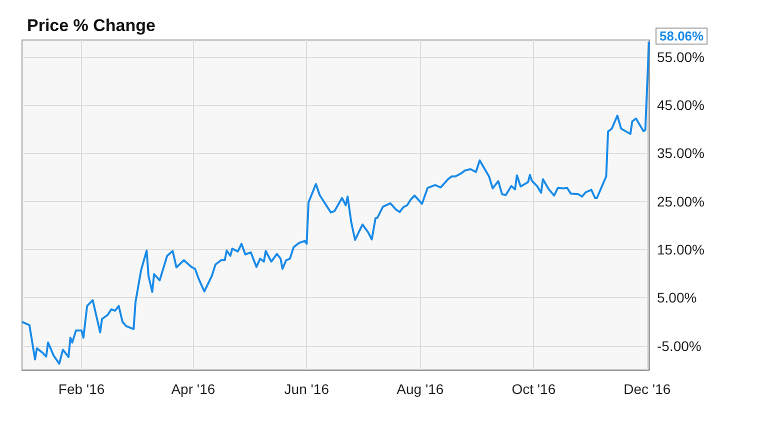 The width and height of the screenshot is (764, 432). Describe the element at coordinates (647, 389) in the screenshot. I see `x-tick-label: Dec '16` at that location.